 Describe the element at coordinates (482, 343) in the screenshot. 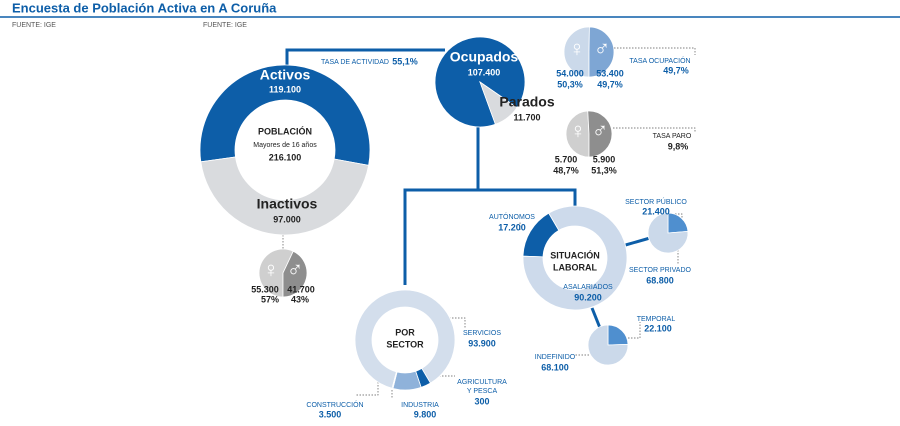

I see `label: 93.900` at that location.